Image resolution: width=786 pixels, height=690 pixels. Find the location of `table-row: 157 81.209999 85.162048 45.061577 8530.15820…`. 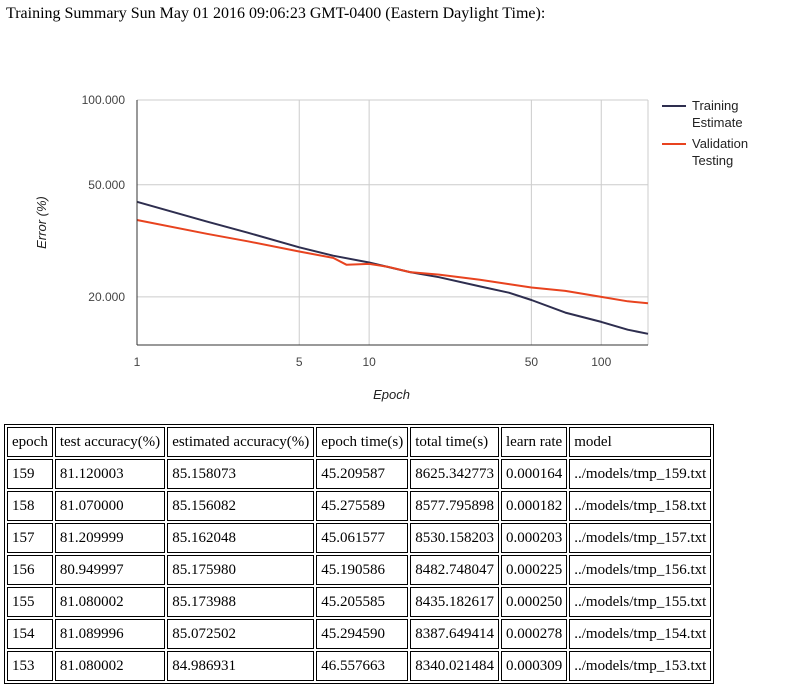

table-row: 157 81.209999 85.162048 45.061577 8530.15820… is located at coordinates (359, 538).